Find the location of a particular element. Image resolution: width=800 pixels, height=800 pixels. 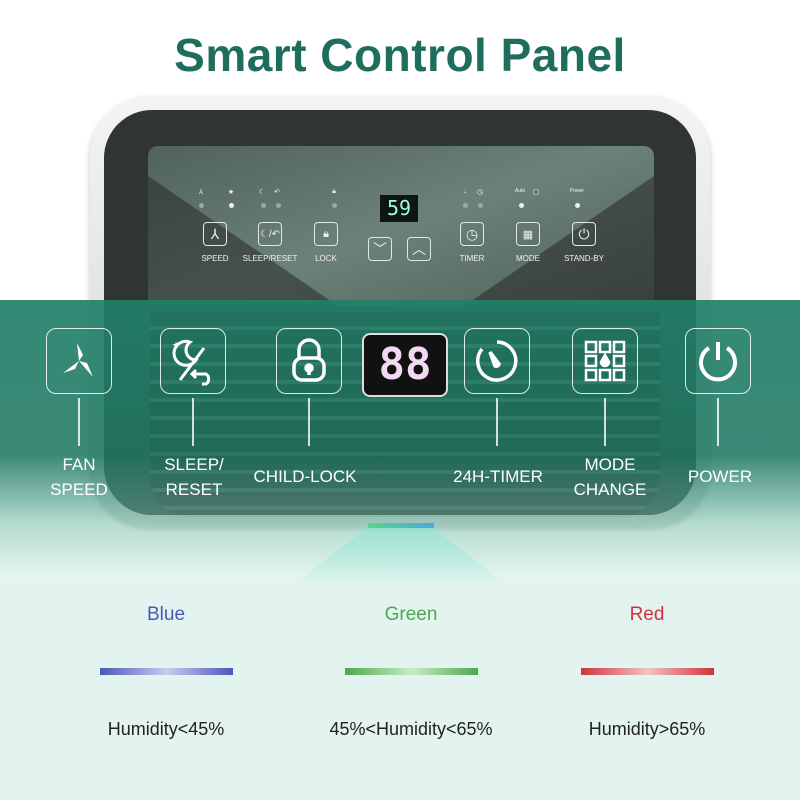

bucket-indicator-icon: ▢ is located at coordinates (536, 192).